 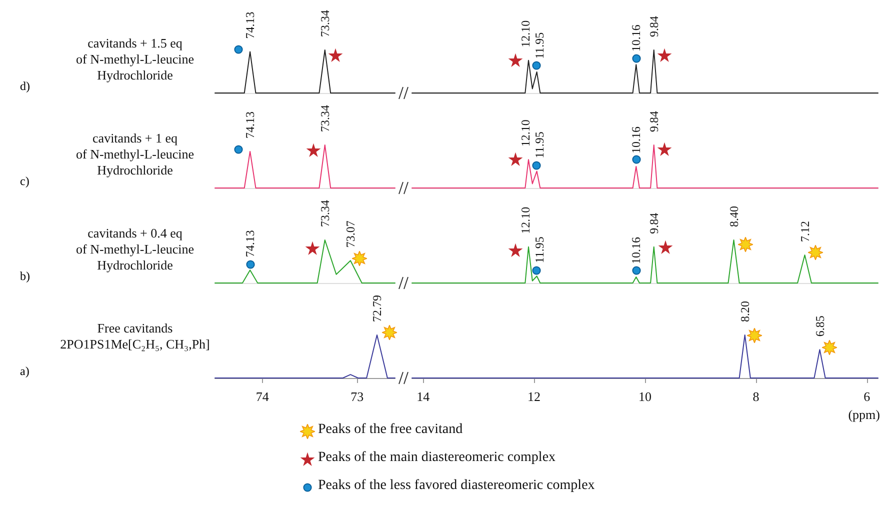 I want to click on x-tick-label: 6, so click(x=867, y=396).